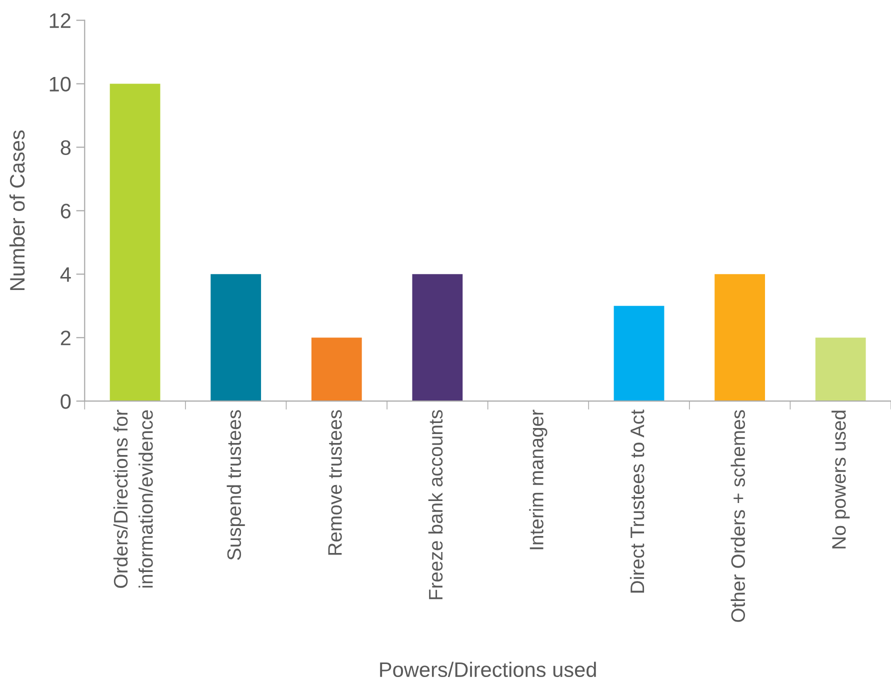 The width and height of the screenshot is (891, 700). Describe the element at coordinates (133, 499) in the screenshot. I see `x-tick-label: Orders/Directions for information/evidence` at that location.